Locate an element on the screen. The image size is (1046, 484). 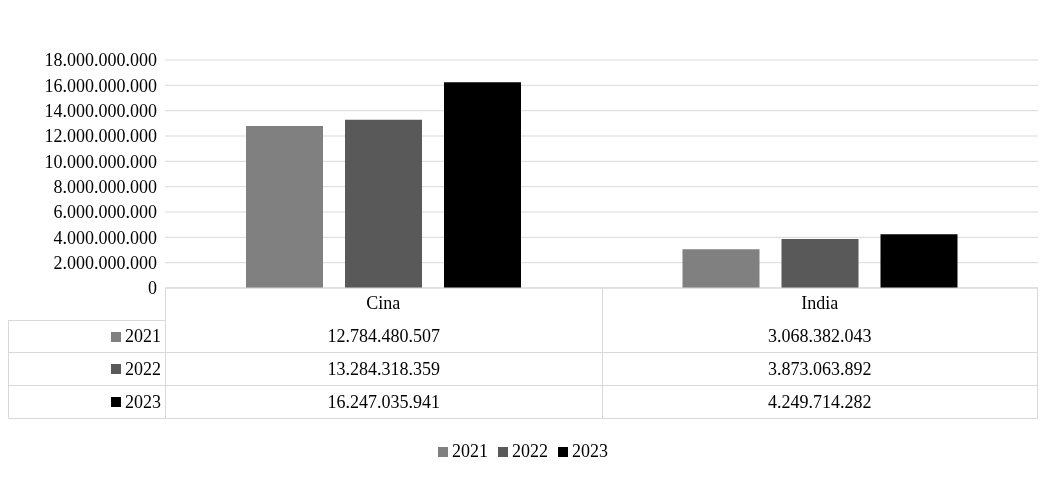
text: 2021 is located at coordinates (470, 451).